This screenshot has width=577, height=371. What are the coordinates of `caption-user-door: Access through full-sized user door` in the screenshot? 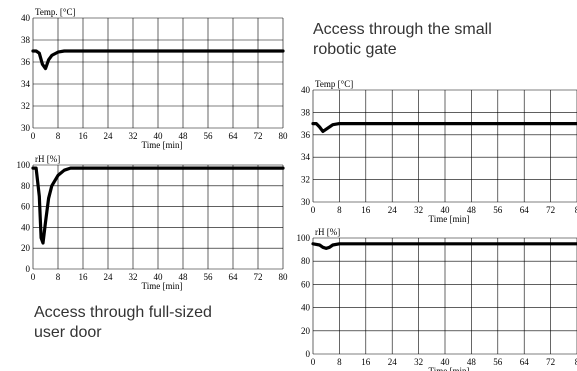 It's located at (123, 322).